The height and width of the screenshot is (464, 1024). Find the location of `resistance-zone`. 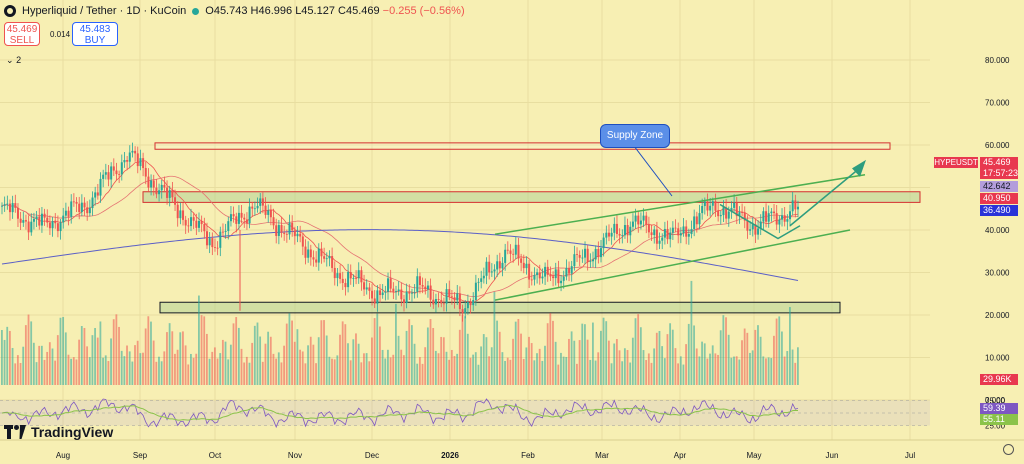

resistance-zone is located at coordinates (522, 146).